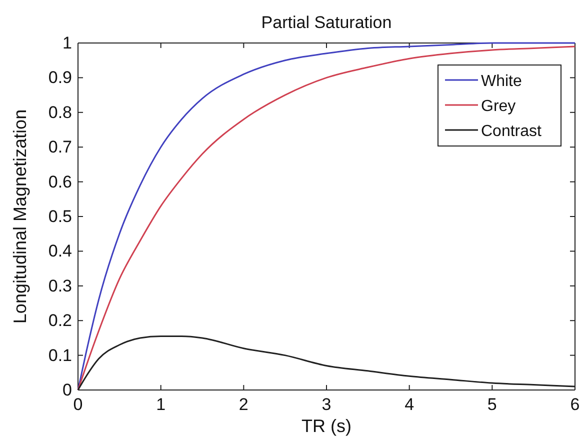  I want to click on legend-label: Contrast, so click(511, 131).